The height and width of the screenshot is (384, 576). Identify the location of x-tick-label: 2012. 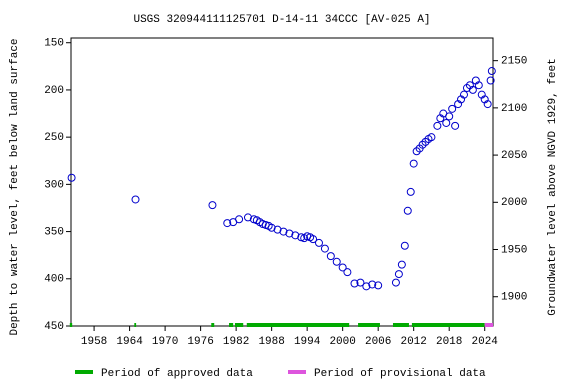
(413, 342).